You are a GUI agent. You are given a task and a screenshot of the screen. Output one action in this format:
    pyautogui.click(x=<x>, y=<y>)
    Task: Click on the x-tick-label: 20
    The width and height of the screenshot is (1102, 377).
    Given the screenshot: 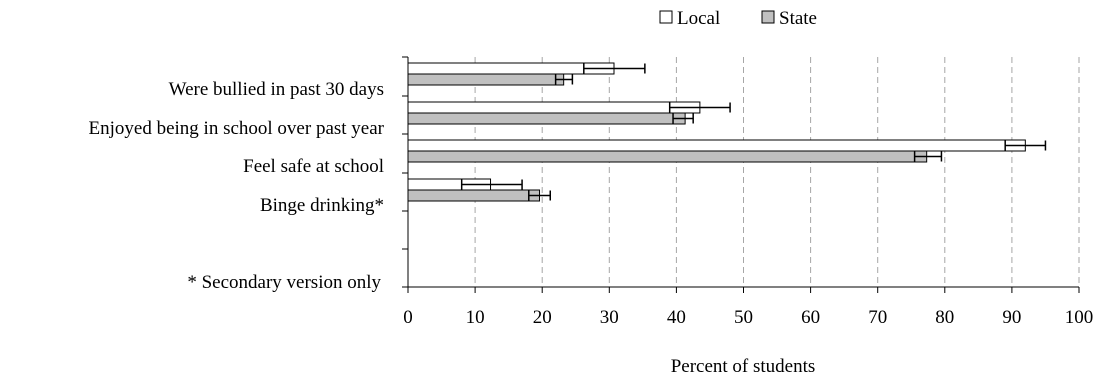 What is the action you would take?
    pyautogui.click(x=542, y=317)
    